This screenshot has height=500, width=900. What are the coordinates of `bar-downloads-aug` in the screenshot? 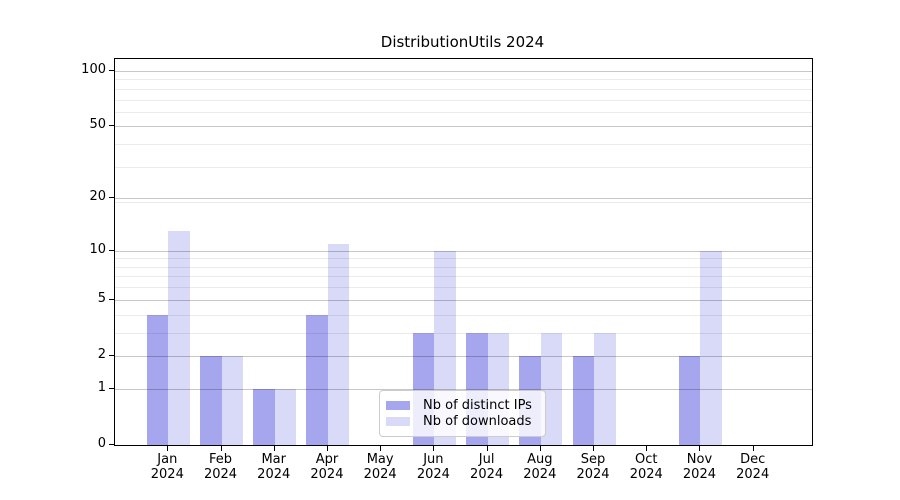 It's located at (551, 388).